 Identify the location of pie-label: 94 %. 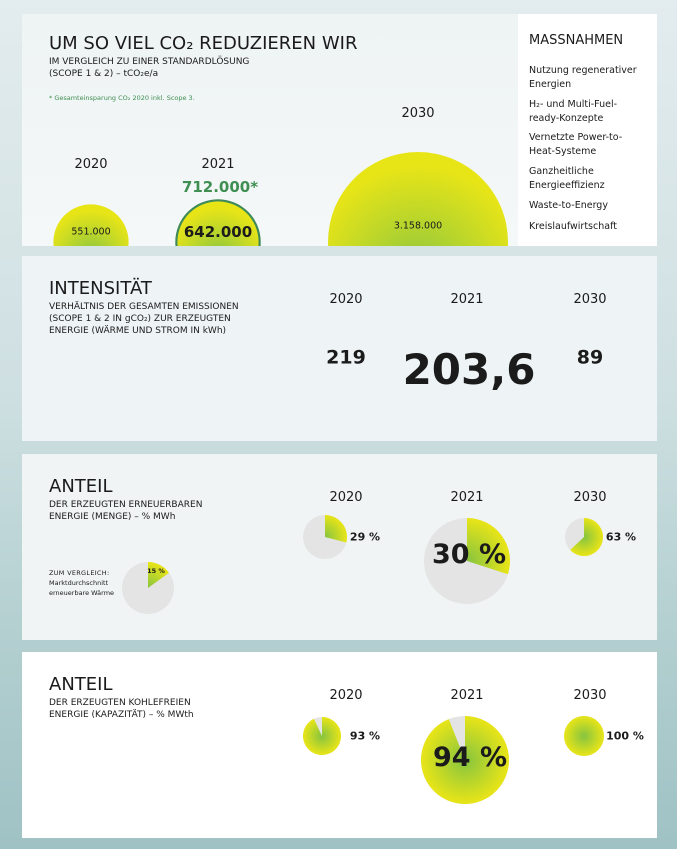
(470, 757).